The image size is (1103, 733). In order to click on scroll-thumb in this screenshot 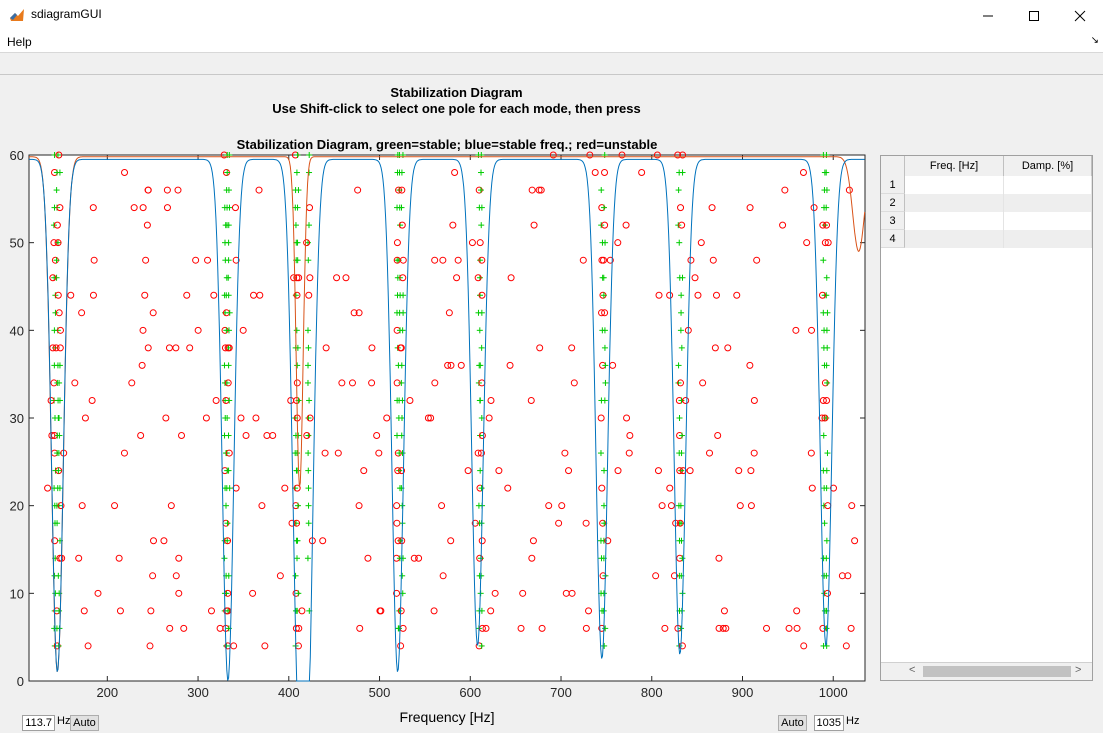, I will do `click(997, 671)`.